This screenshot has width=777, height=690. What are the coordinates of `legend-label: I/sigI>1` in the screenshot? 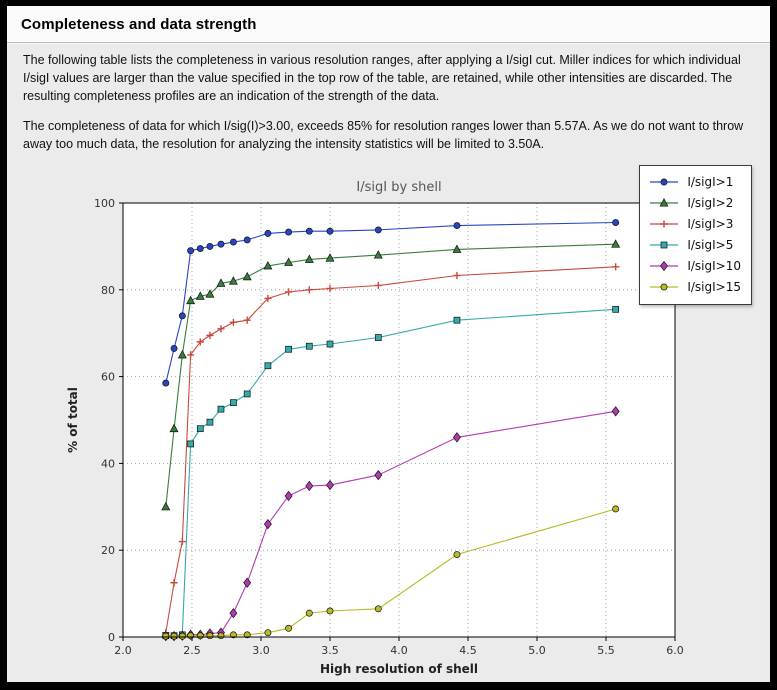 It's located at (710, 182).